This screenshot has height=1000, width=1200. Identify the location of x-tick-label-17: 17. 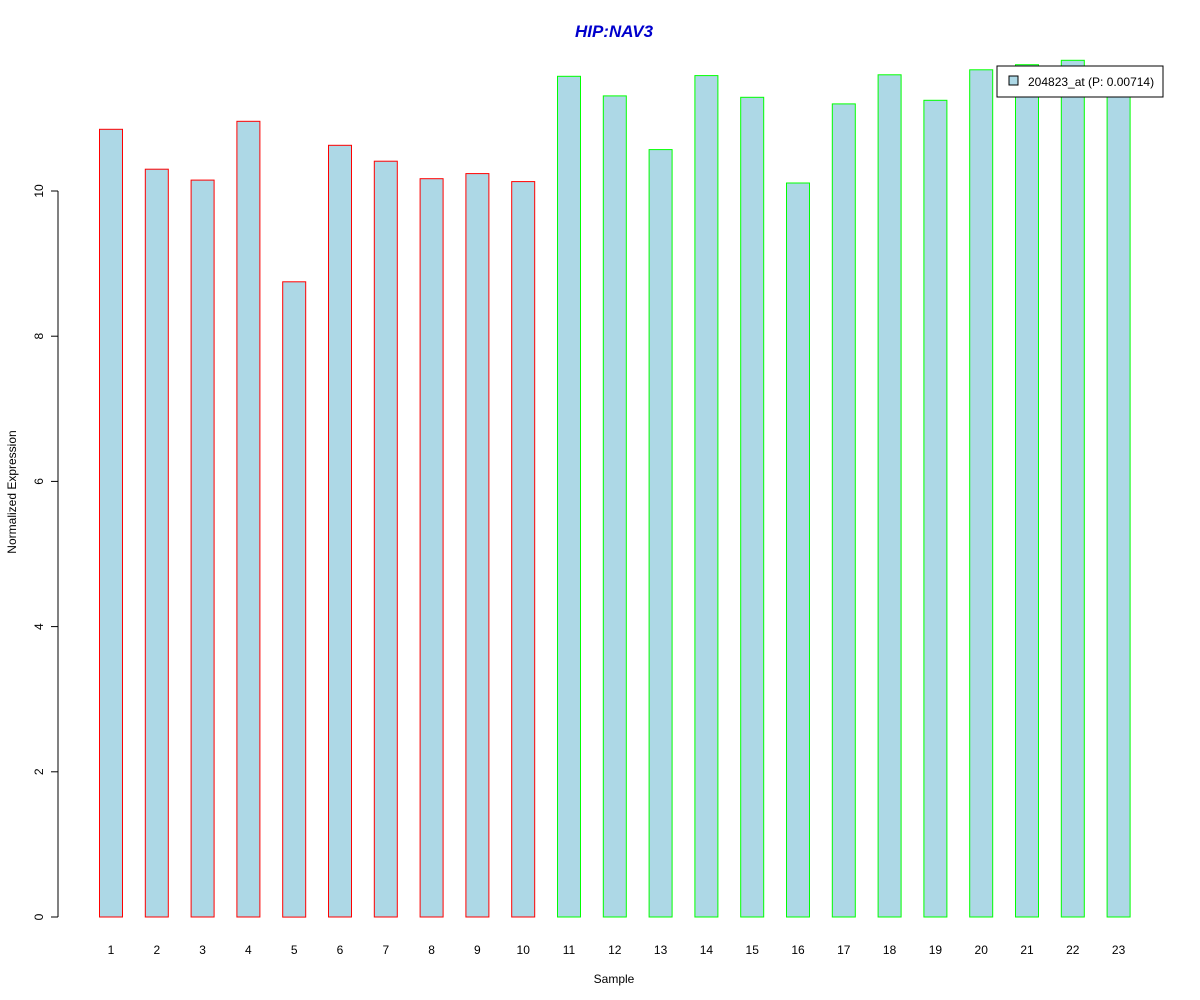
(844, 950).